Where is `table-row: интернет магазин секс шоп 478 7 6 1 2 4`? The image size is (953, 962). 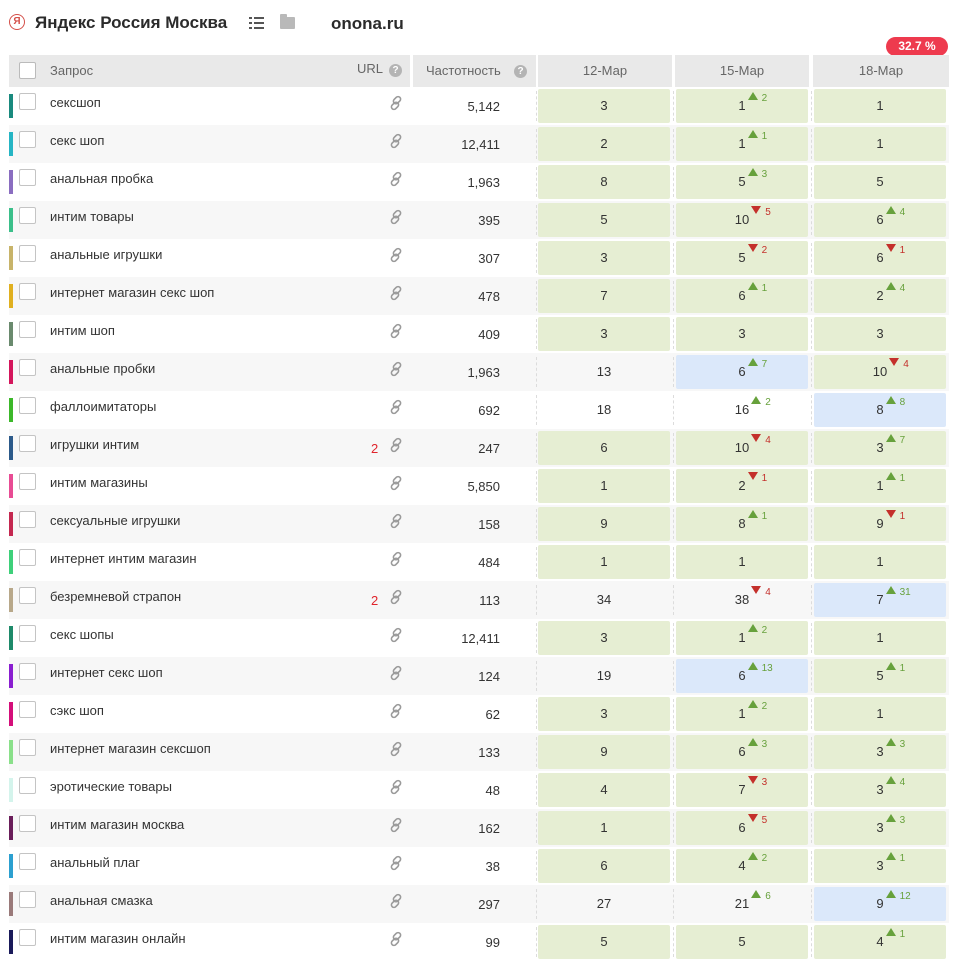 table-row: интернет магазин секс шоп 478 7 6 1 2 4 is located at coordinates (479, 296).